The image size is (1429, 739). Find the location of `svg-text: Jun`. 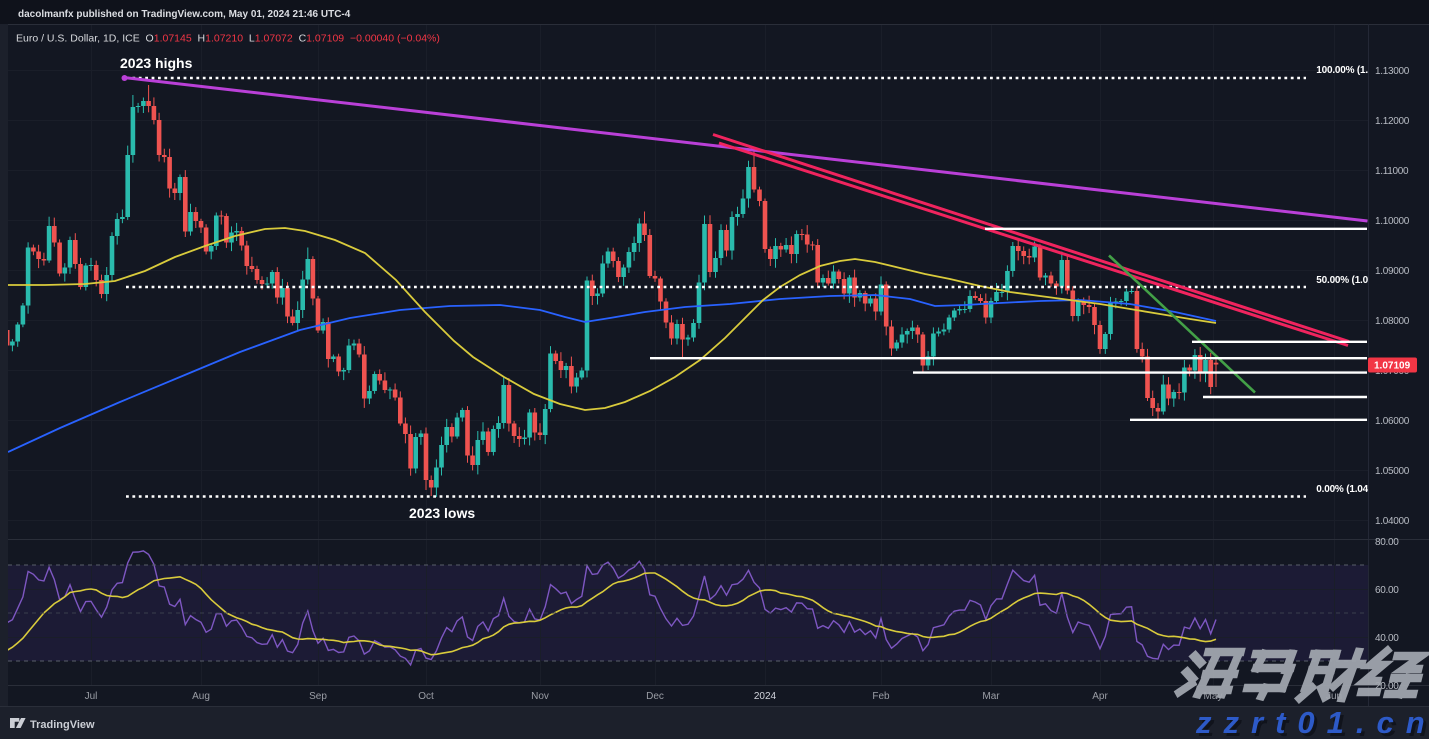

svg-text: Jun is located at coordinates (1334, 696).